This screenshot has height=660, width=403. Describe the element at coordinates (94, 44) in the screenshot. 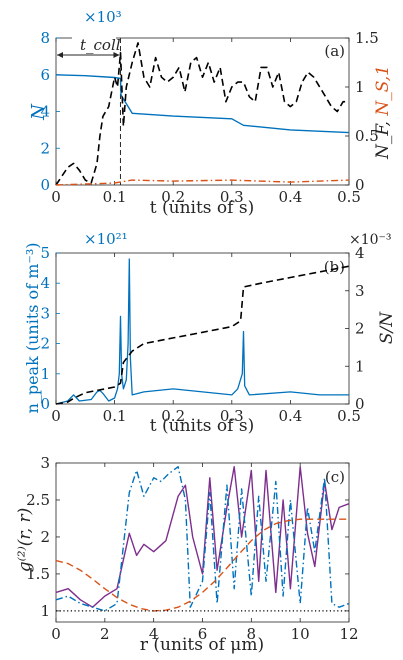

I see `panel-a-tcoll-label-bg` at that location.